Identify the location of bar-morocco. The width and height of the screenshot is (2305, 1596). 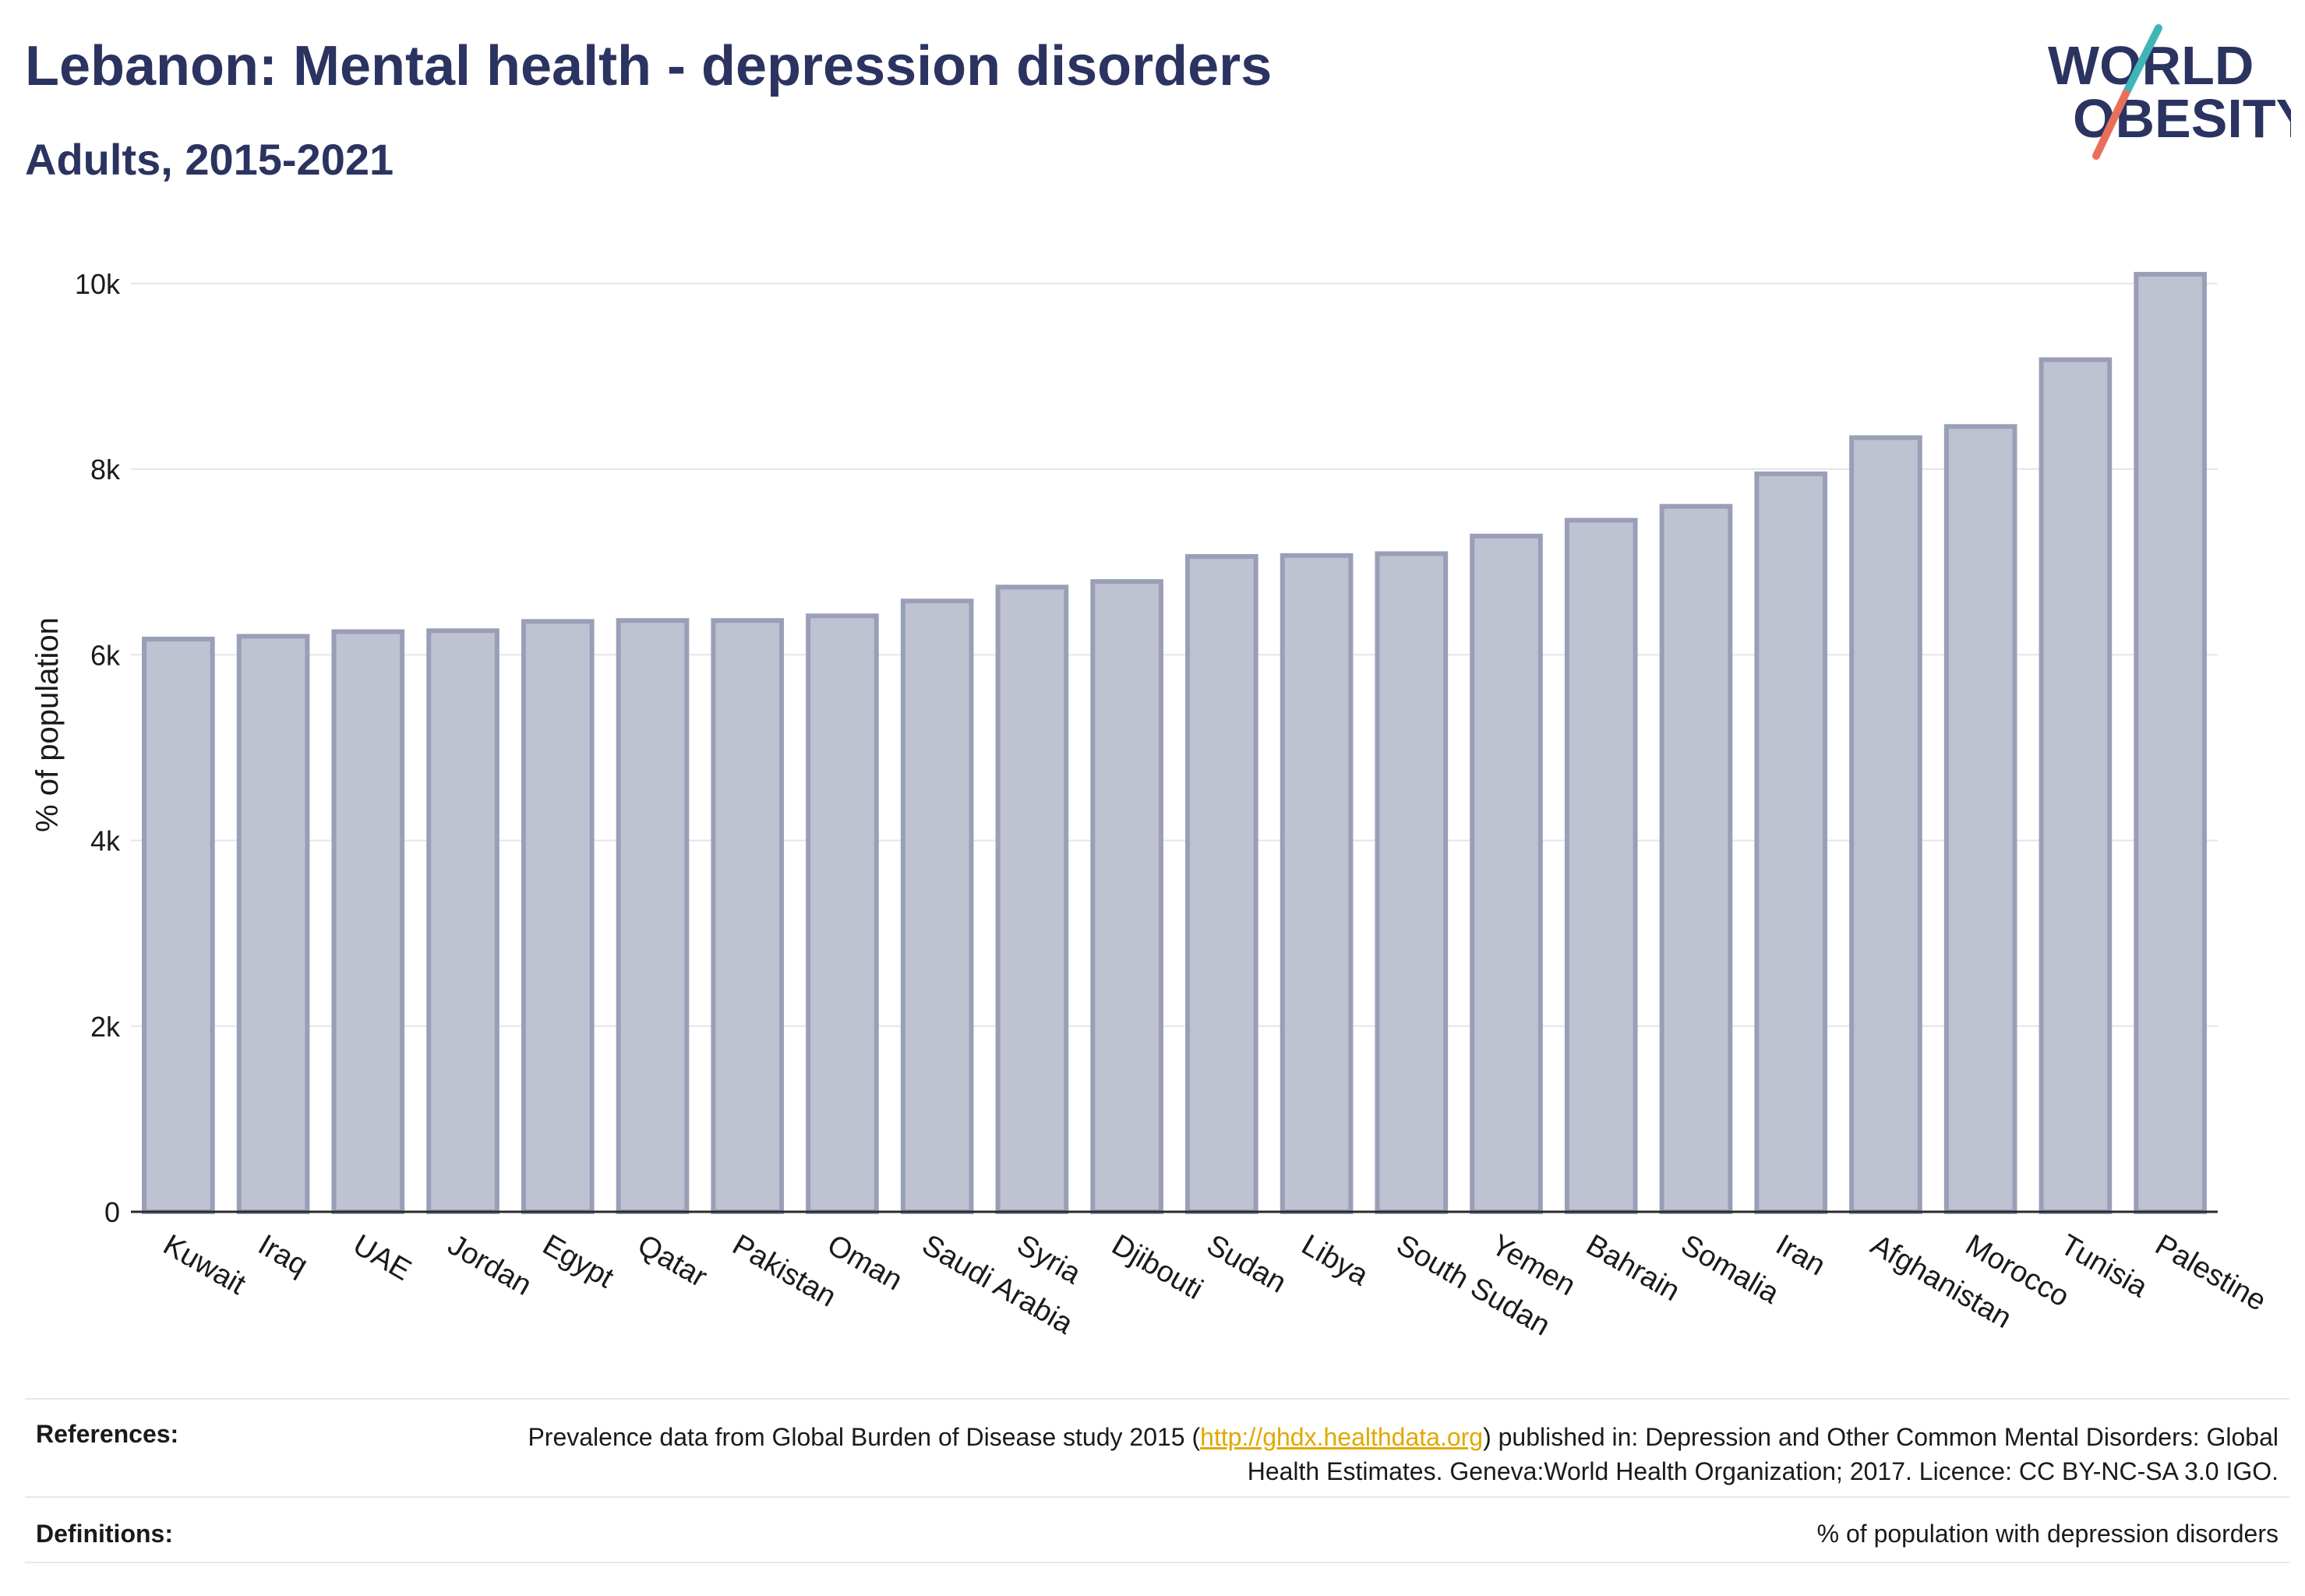
(1980, 819).